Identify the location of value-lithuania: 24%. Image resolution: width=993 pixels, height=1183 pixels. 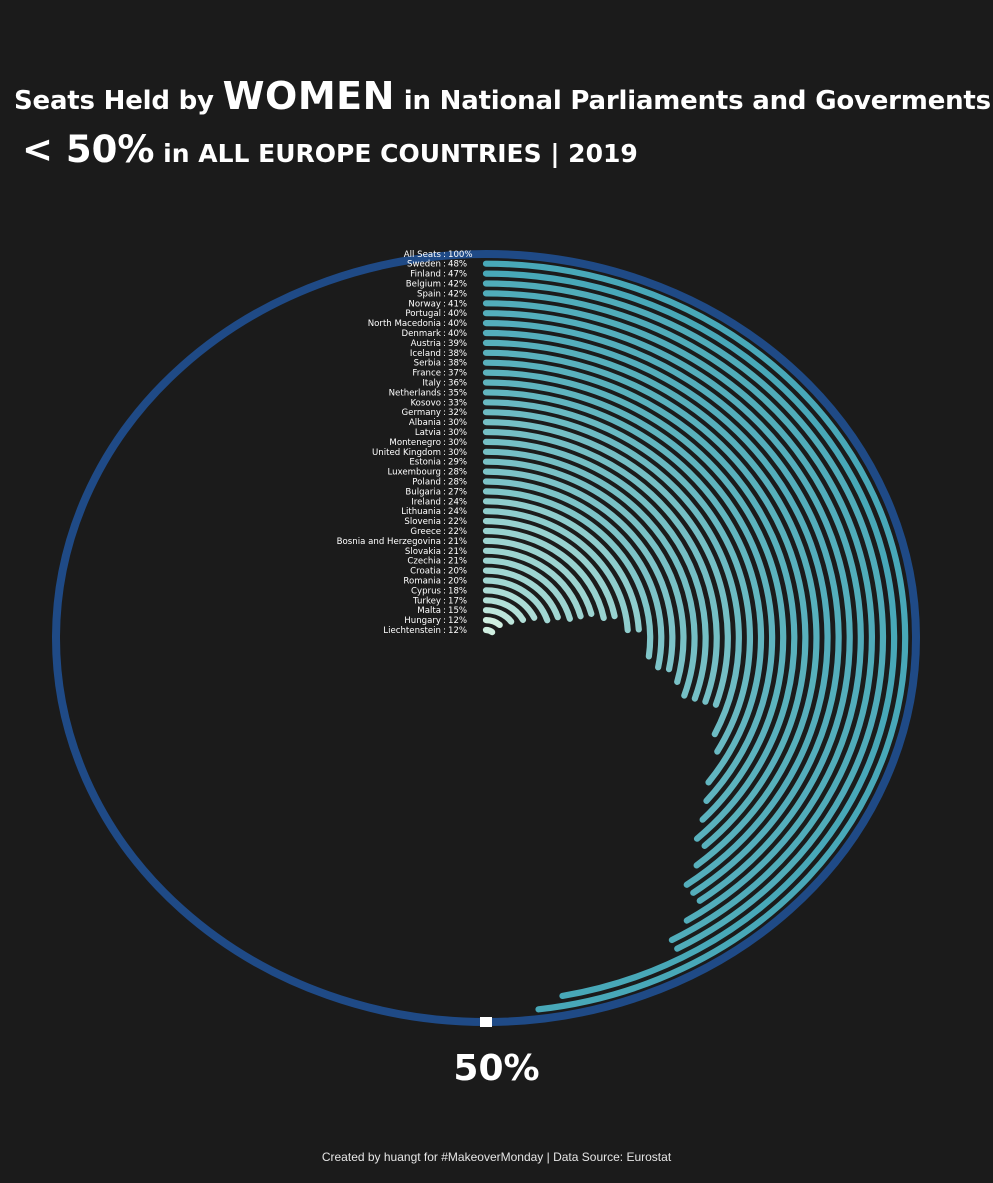
(457, 512).